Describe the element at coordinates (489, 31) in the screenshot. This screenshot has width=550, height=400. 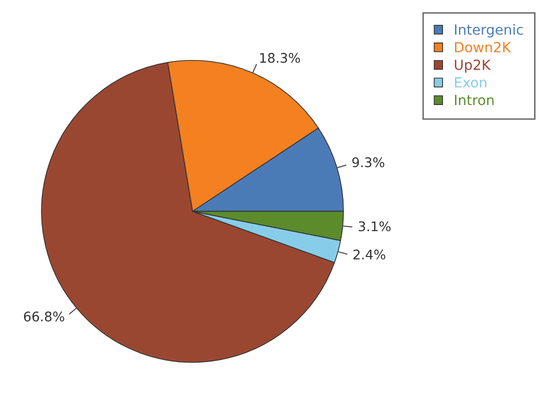
I see `legend-label: Intergenic` at that location.